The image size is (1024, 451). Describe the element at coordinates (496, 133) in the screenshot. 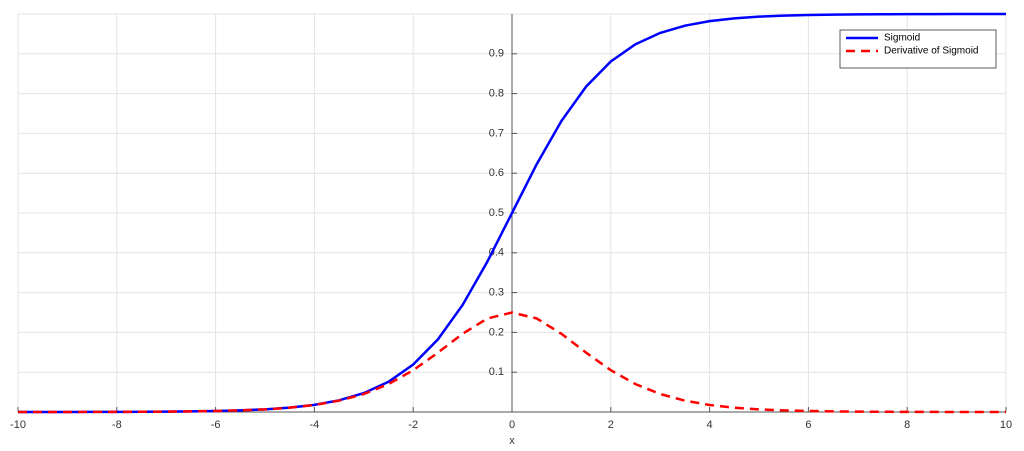

I see `y-tick-label: 0.7` at that location.